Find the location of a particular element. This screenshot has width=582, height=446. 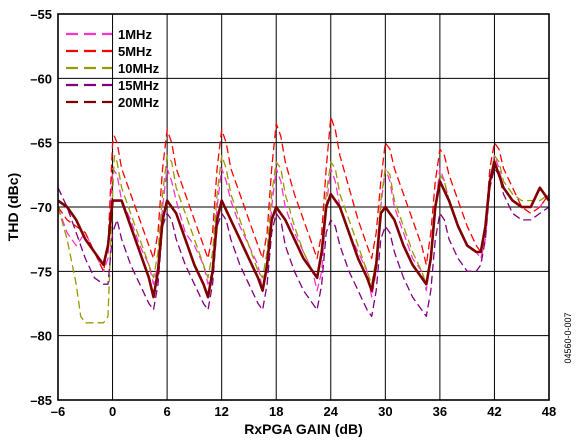

x-tick-label: 42 is located at coordinates (494, 411).